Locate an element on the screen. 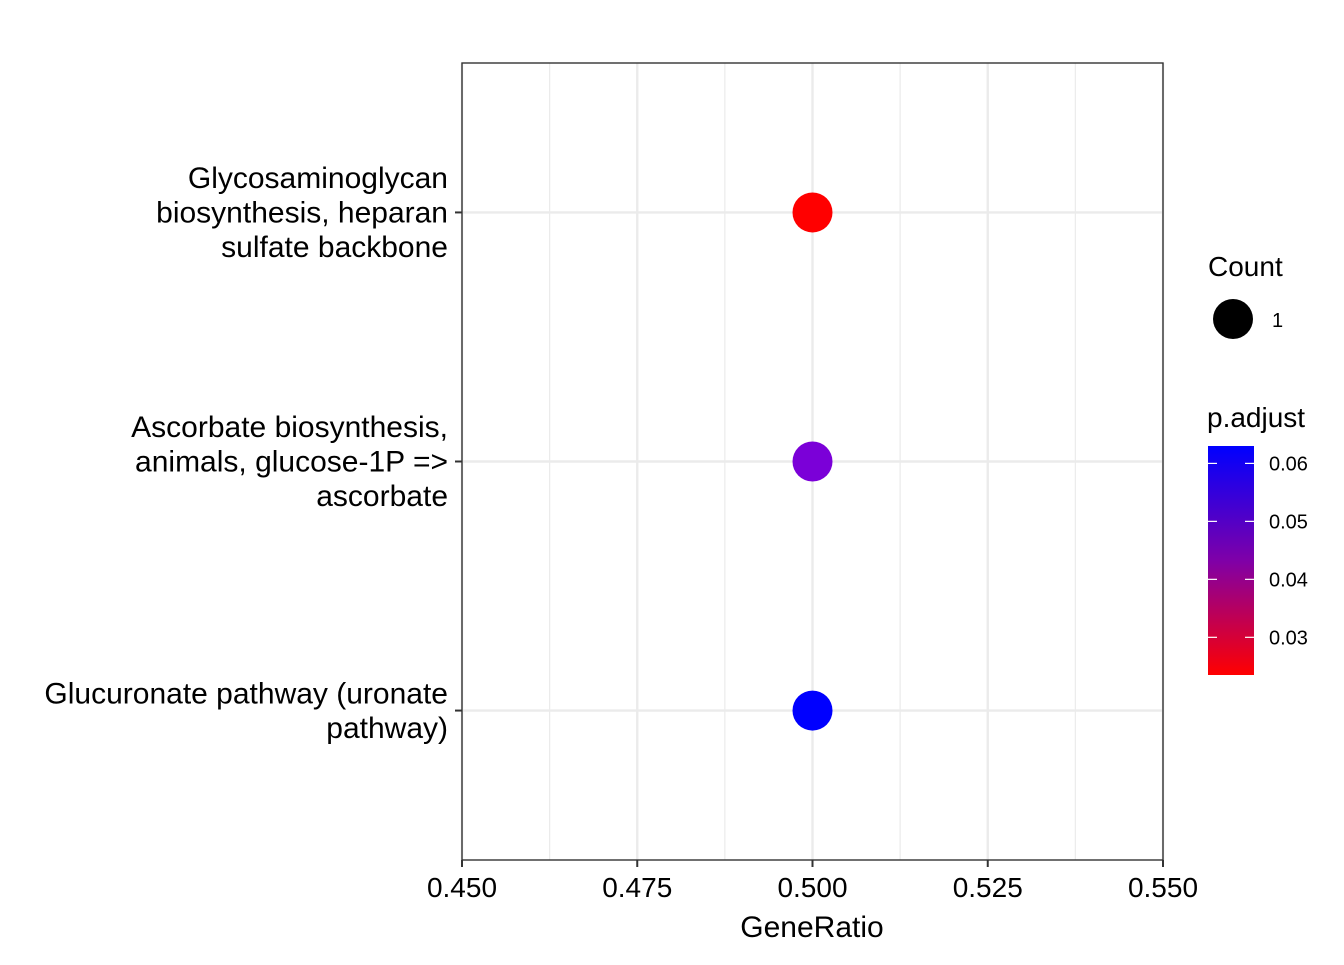 The width and height of the screenshot is (1344, 965). x-tick-label: 0.550 is located at coordinates (1163, 887).